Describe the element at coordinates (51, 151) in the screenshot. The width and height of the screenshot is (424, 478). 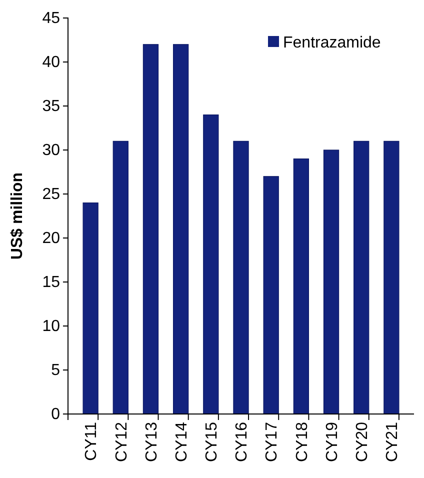
I see `y-tick-label: 30` at that location.